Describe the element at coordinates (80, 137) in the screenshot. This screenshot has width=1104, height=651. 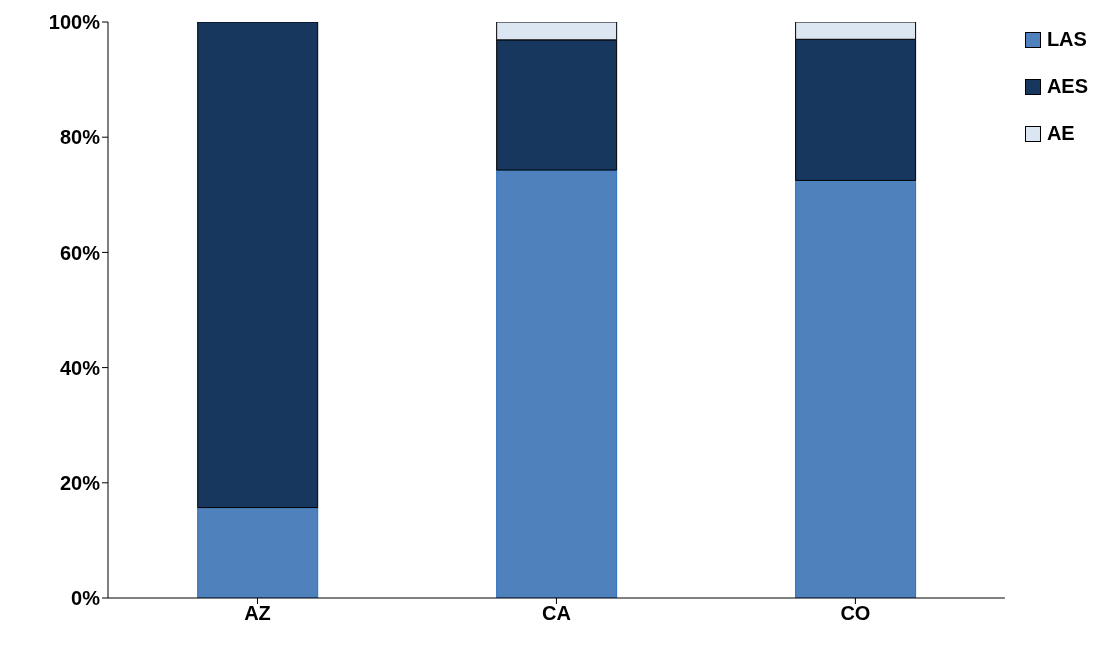
I see `y-tick-label: 80%` at that location.